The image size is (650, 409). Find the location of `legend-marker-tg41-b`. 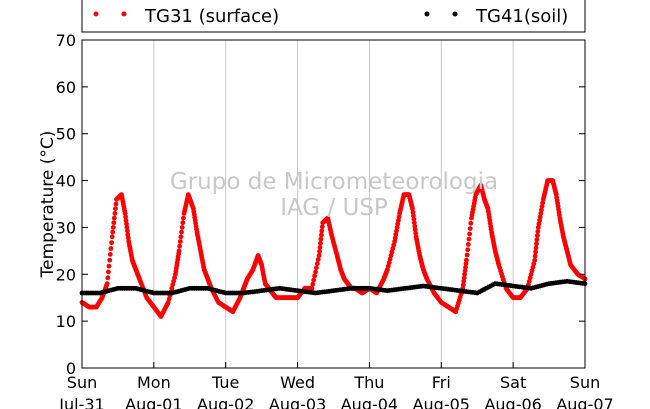

legend-marker-tg41-b is located at coordinates (455, 14).